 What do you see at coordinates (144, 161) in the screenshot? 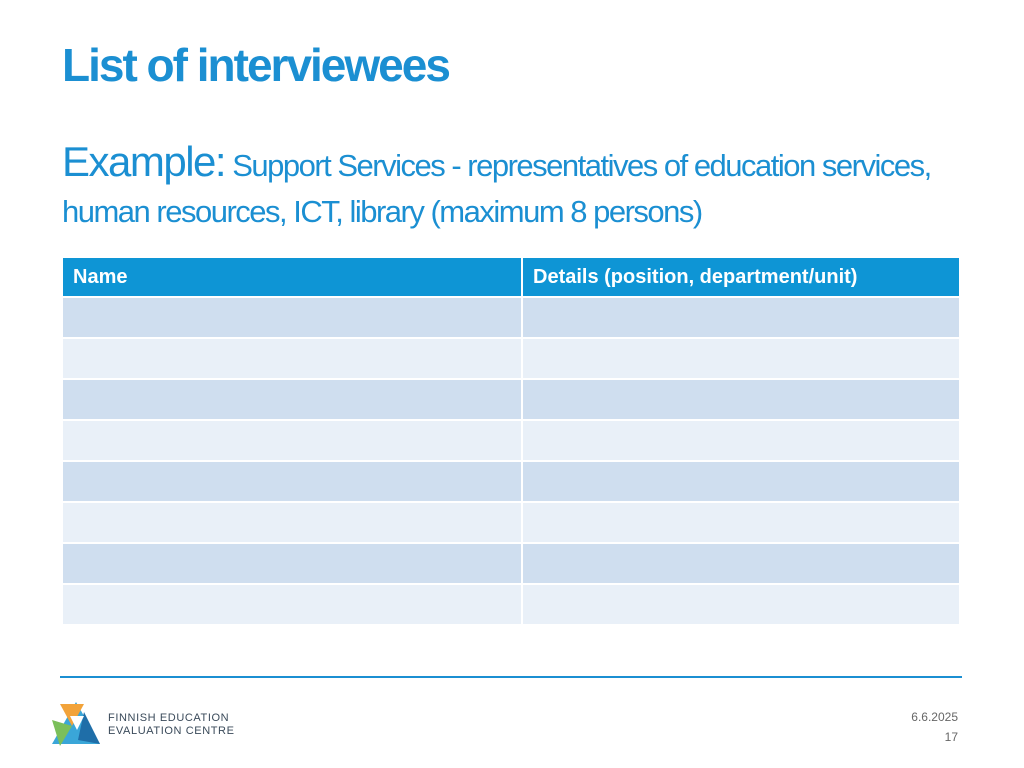
I see `subtitle-lead: Example:` at bounding box center [144, 161].